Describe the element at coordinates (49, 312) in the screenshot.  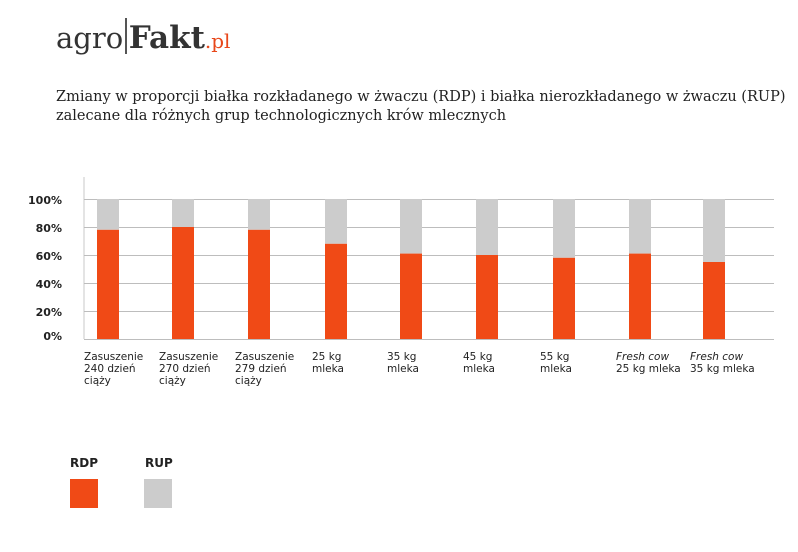
I see `y-tick-label: 20%` at that location.